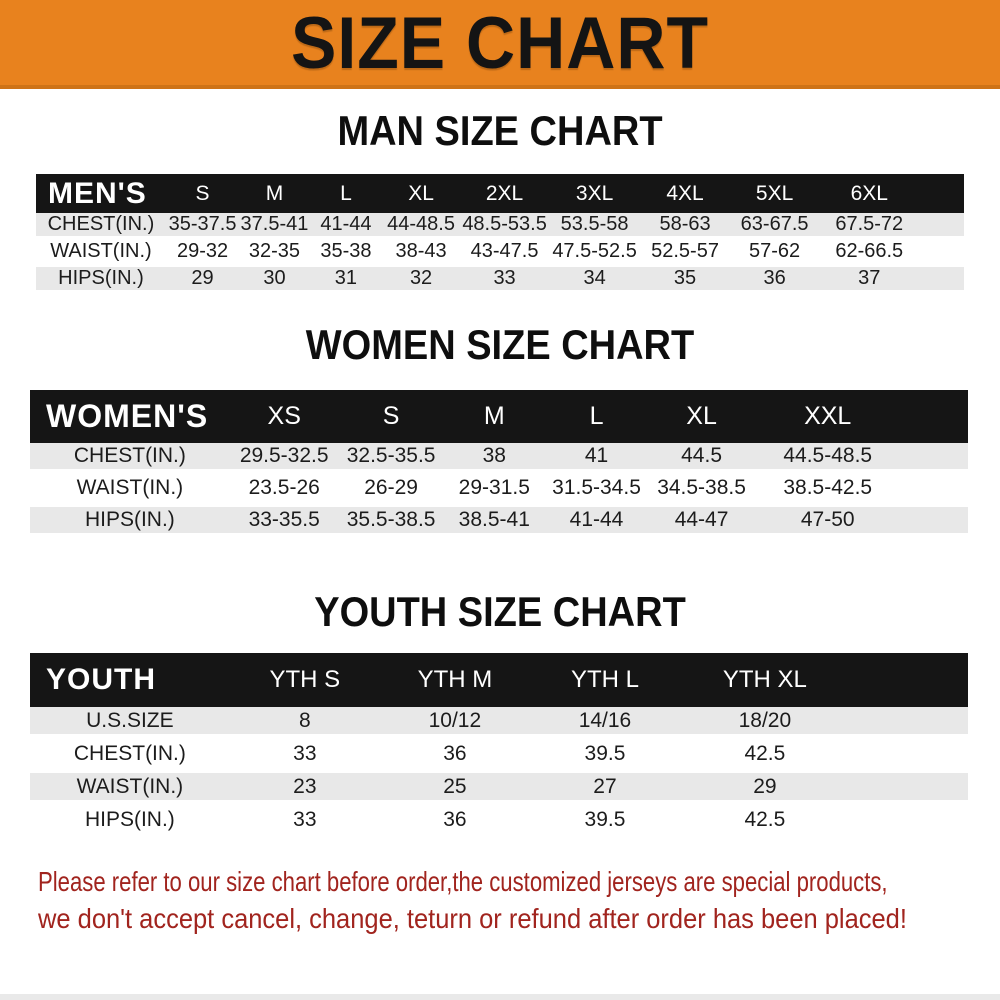  Describe the element at coordinates (304, 680) in the screenshot. I see `size-column-header: YTH S` at that location.